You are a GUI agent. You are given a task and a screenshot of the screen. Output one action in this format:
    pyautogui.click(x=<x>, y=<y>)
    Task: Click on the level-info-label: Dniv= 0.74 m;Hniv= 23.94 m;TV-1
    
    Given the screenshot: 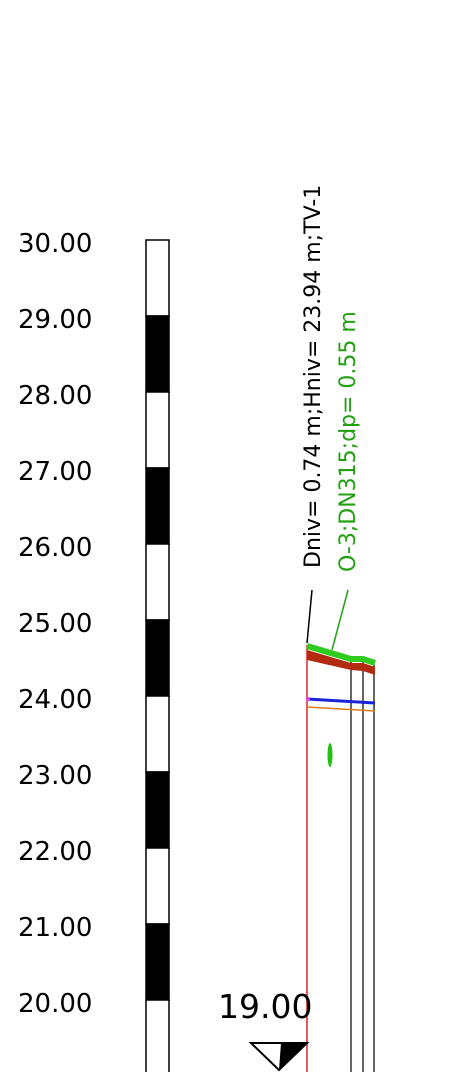 What is the action you would take?
    pyautogui.click(x=313, y=376)
    